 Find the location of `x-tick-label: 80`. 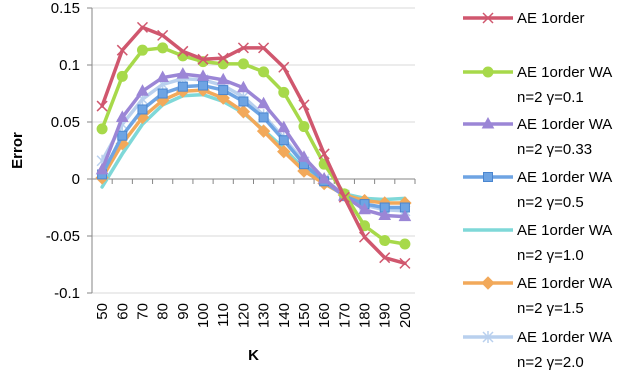

x-tick-label: 80 is located at coordinates (163, 311).